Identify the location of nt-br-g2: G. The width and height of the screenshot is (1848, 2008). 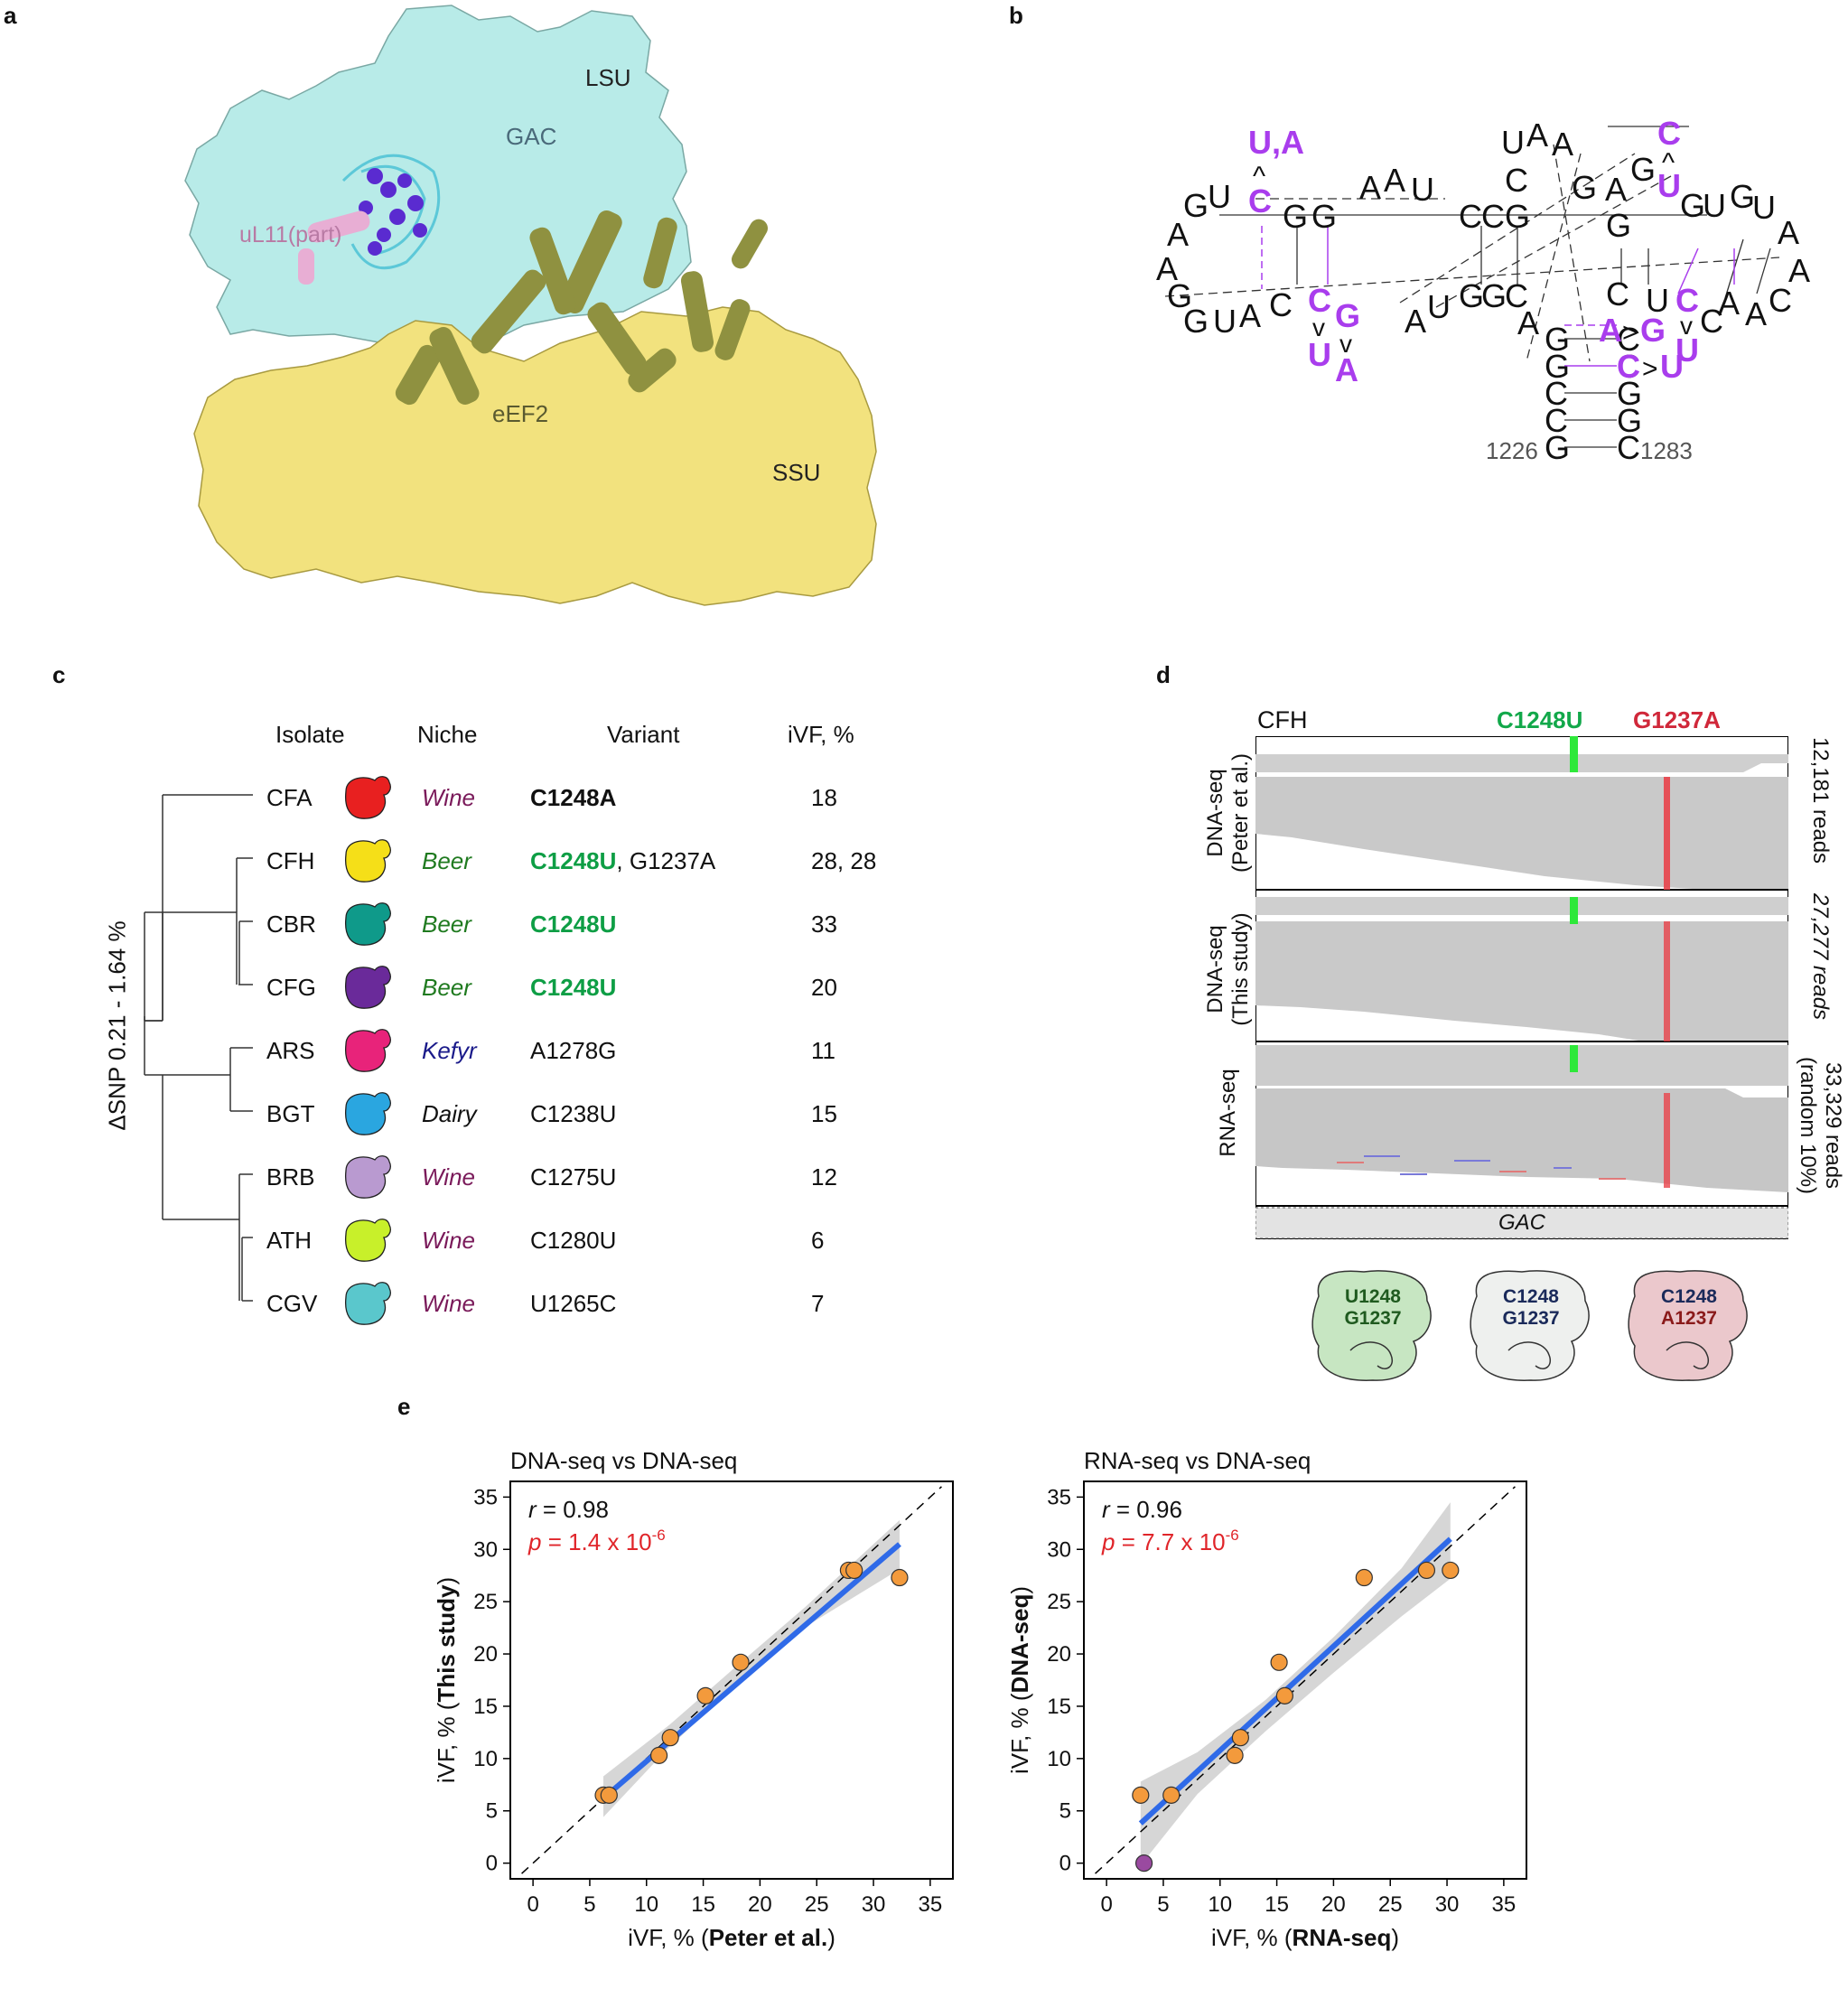
(1629, 420).